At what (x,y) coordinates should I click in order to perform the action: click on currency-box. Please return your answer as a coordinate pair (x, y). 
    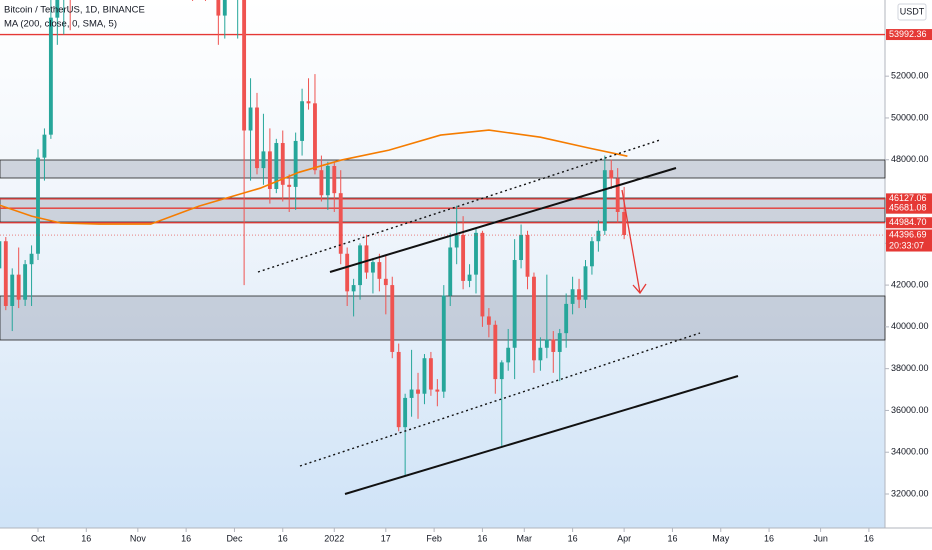
    Looking at the image, I should click on (912, 12).